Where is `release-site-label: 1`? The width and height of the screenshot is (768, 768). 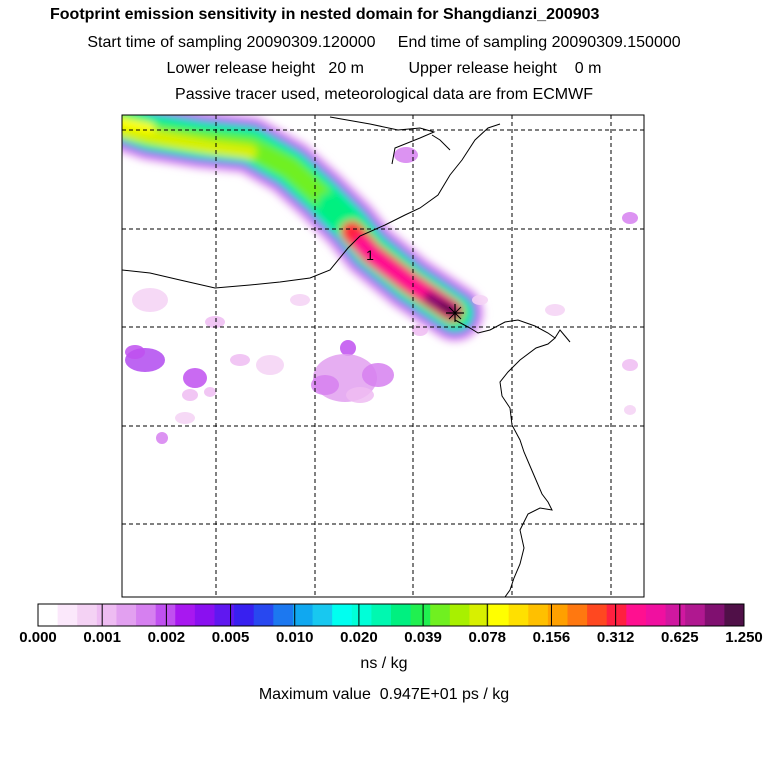 release-site-label: 1 is located at coordinates (370, 255).